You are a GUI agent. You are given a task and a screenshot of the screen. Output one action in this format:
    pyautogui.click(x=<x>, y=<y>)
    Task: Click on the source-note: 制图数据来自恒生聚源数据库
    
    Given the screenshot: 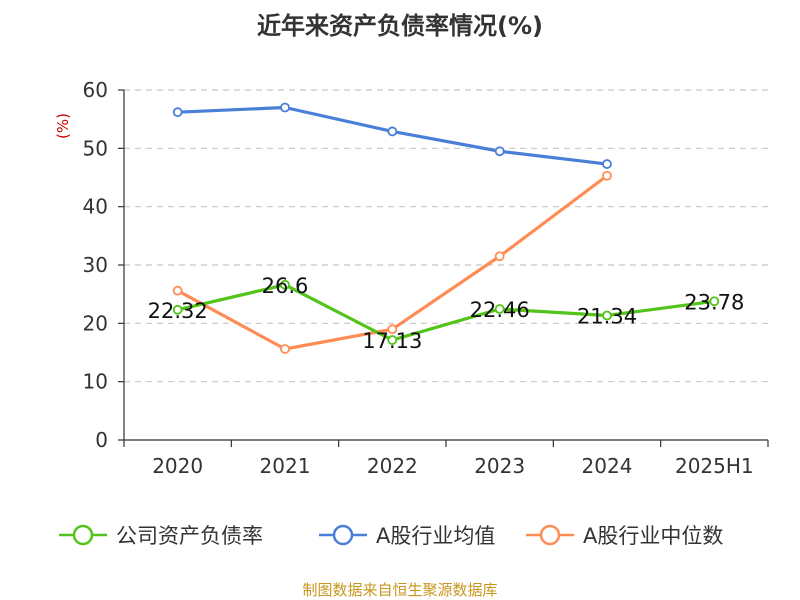 What is the action you would take?
    pyautogui.click(x=400, y=590)
    